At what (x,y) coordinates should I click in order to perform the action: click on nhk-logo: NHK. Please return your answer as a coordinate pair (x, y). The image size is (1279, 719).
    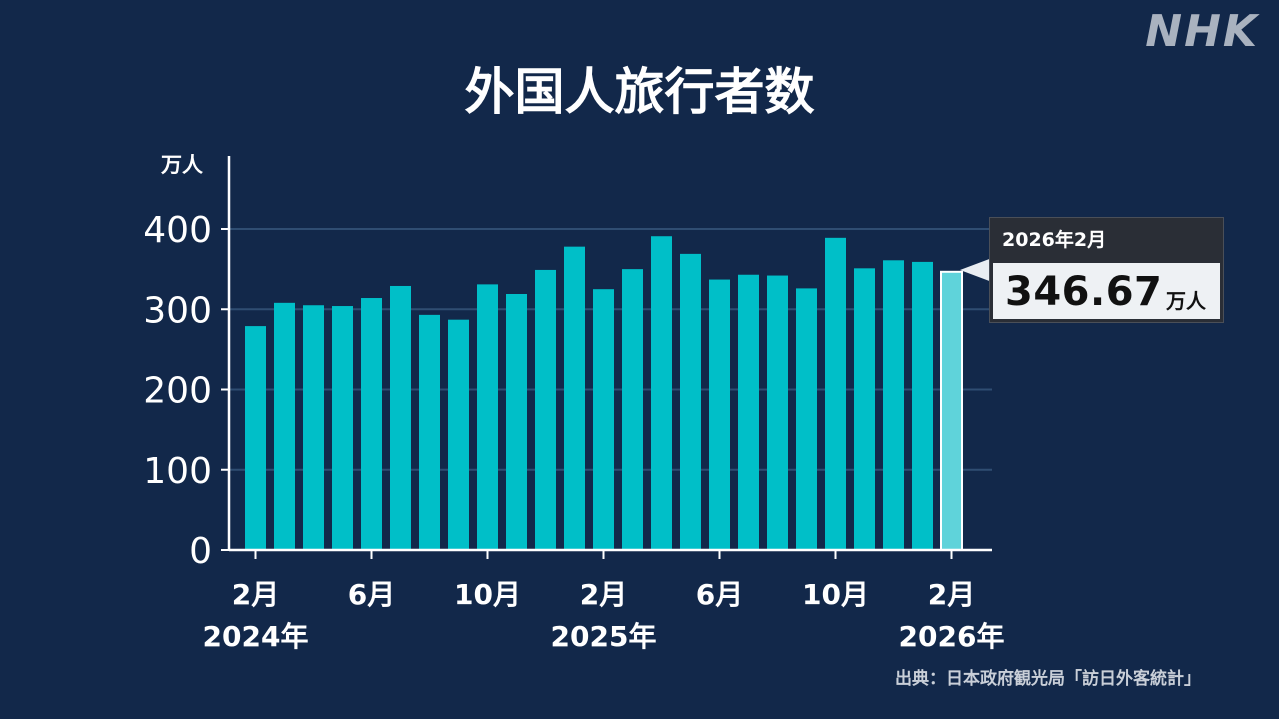
    Looking at the image, I should click on (1202, 31).